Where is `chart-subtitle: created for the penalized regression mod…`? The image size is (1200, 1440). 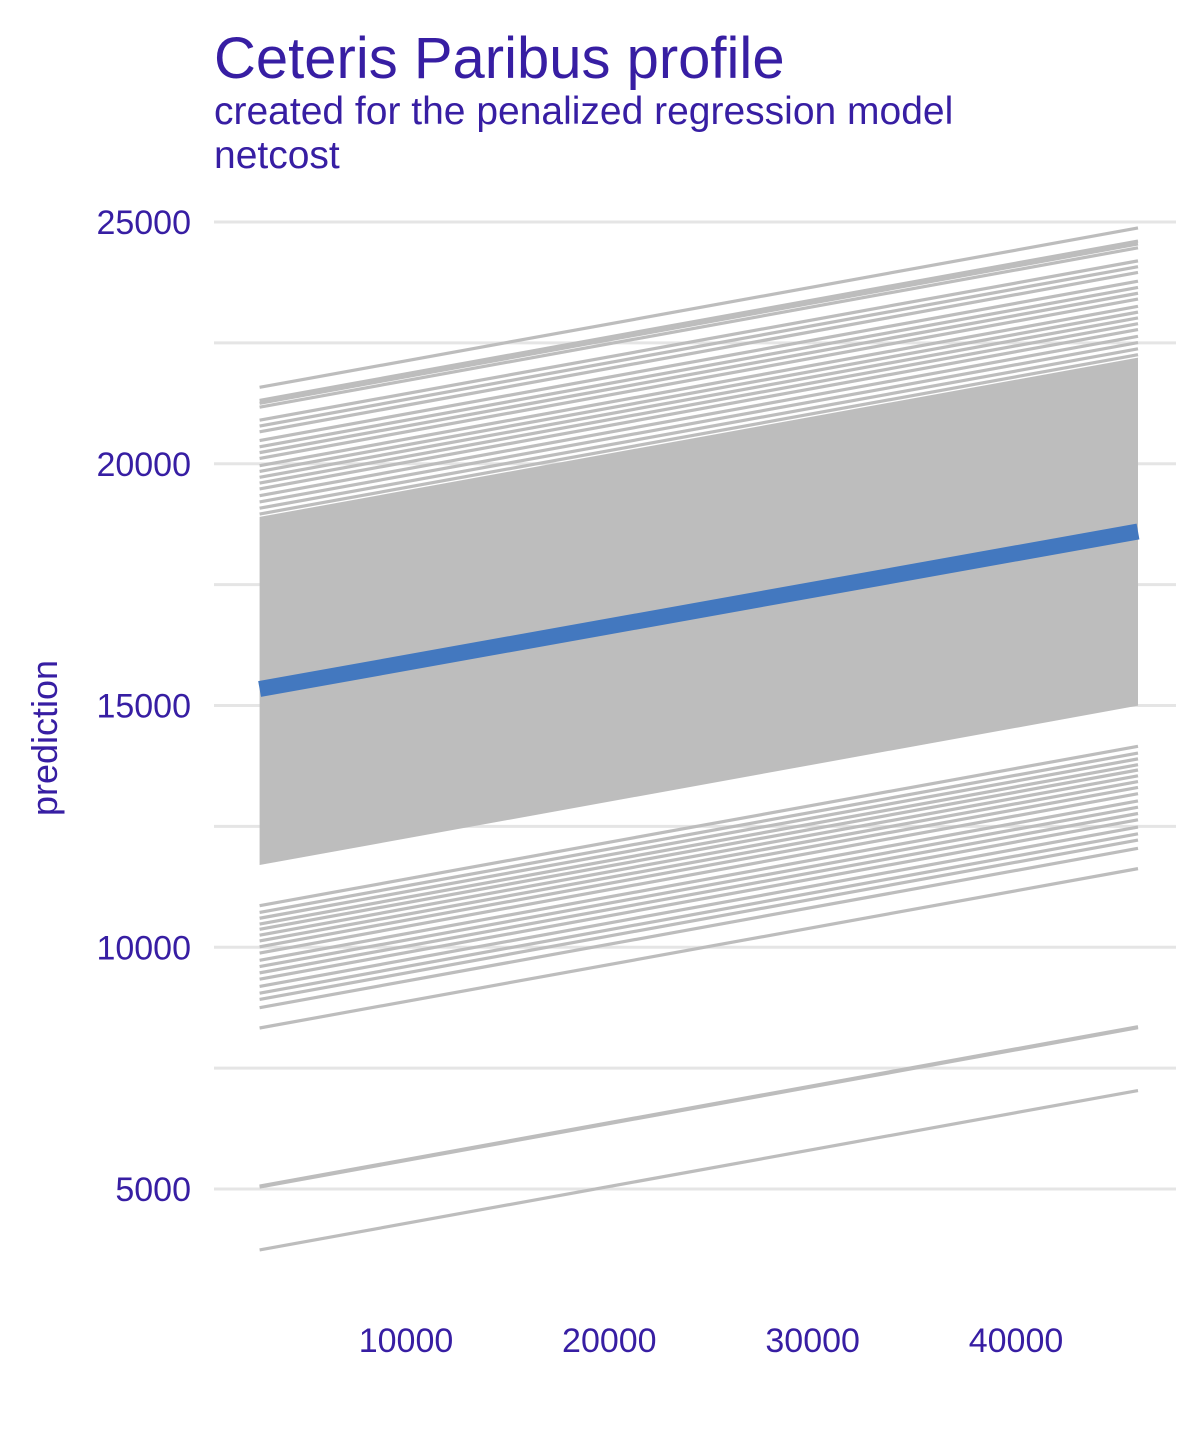
chart-subtitle: created for the penalized regression mod… is located at coordinates (583, 111).